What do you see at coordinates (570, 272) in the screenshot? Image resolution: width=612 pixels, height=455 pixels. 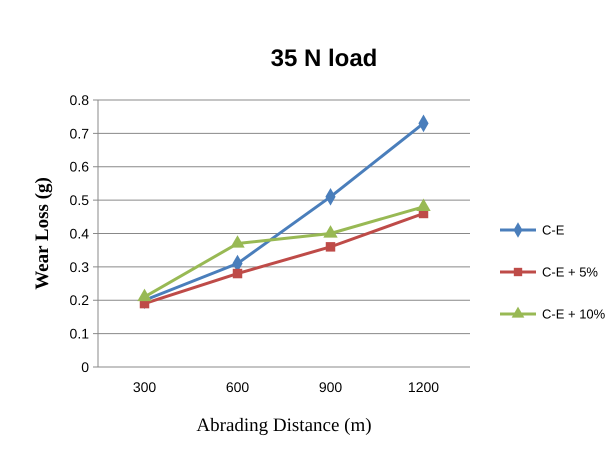 I see `legend-label: C-E + 5%` at bounding box center [570, 272].